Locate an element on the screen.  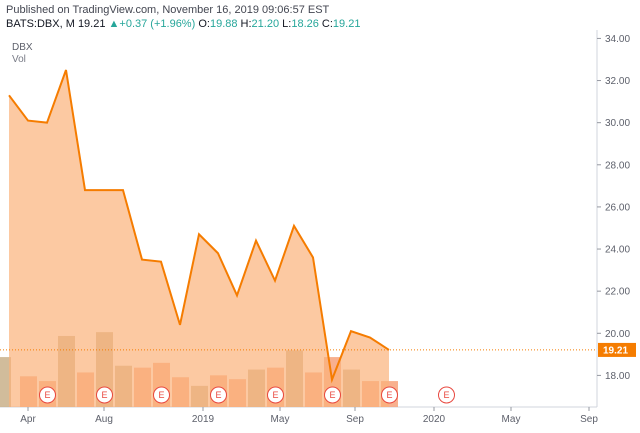
high-value: 21.20 is located at coordinates (265, 24).